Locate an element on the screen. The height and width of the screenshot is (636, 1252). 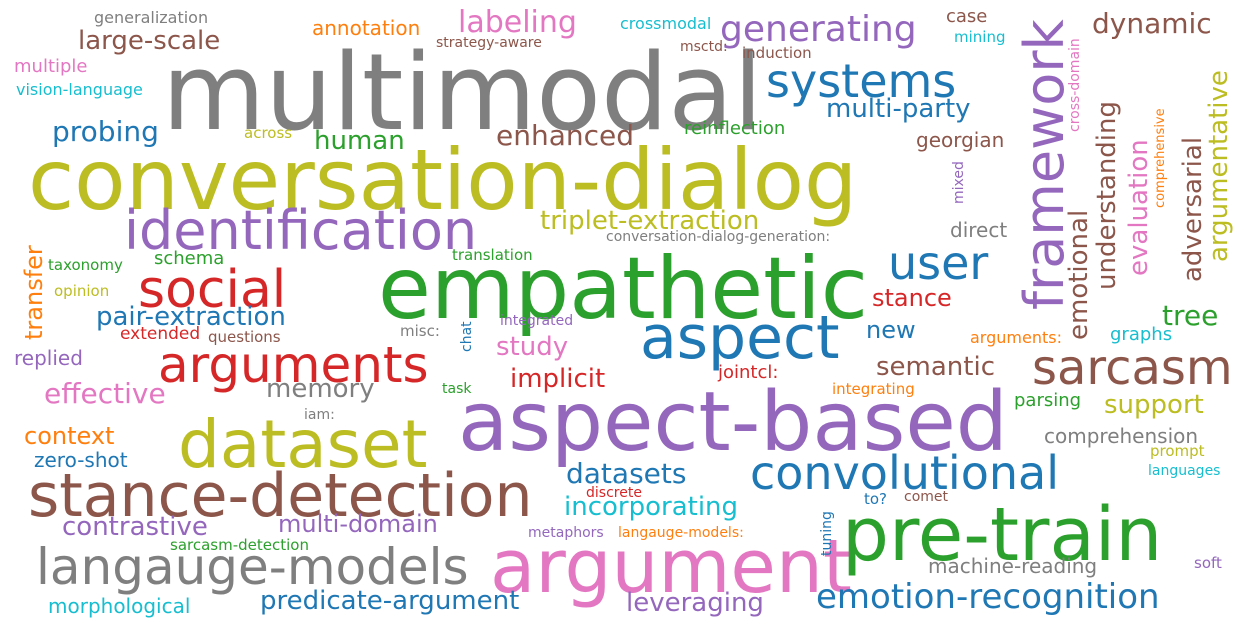
word-pair-extraction: pair-extraction is located at coordinates (191, 317).